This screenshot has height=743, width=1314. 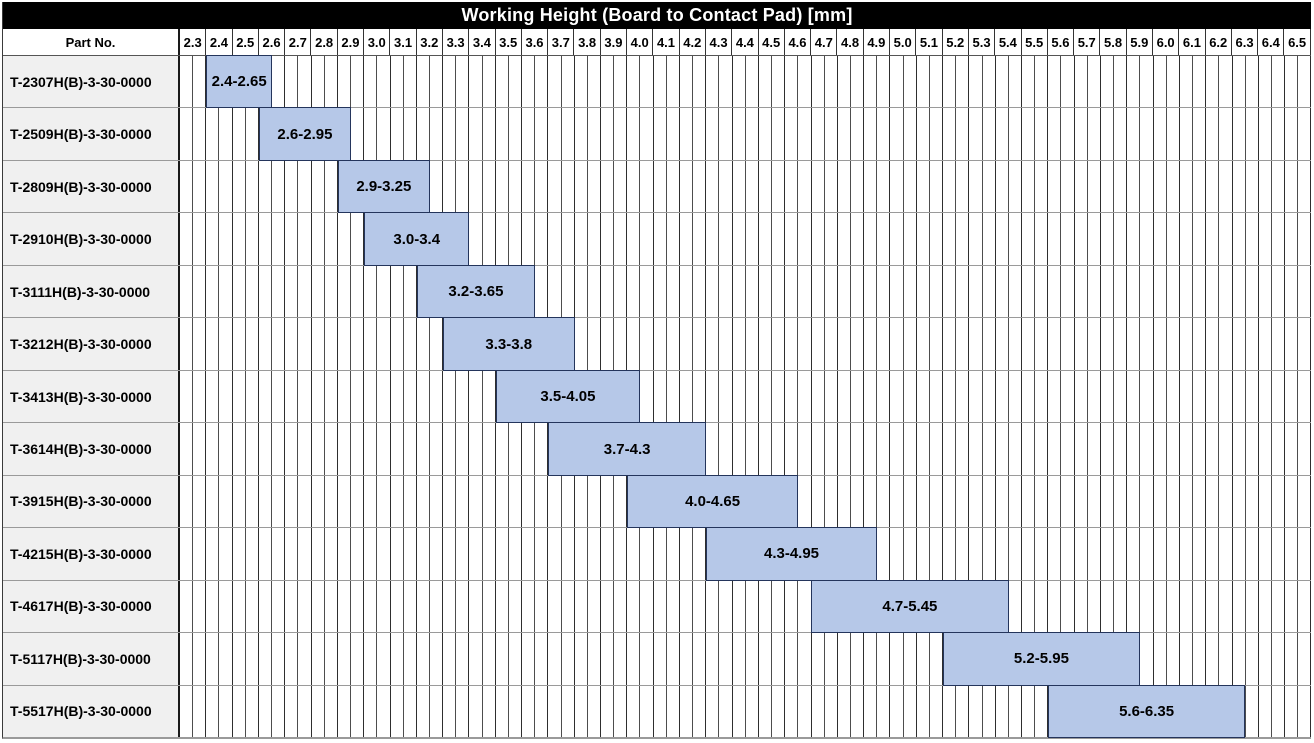 I want to click on table-row: T-2509H(B)-3-30-0000 2.6-2.95, so click(x=657, y=134).